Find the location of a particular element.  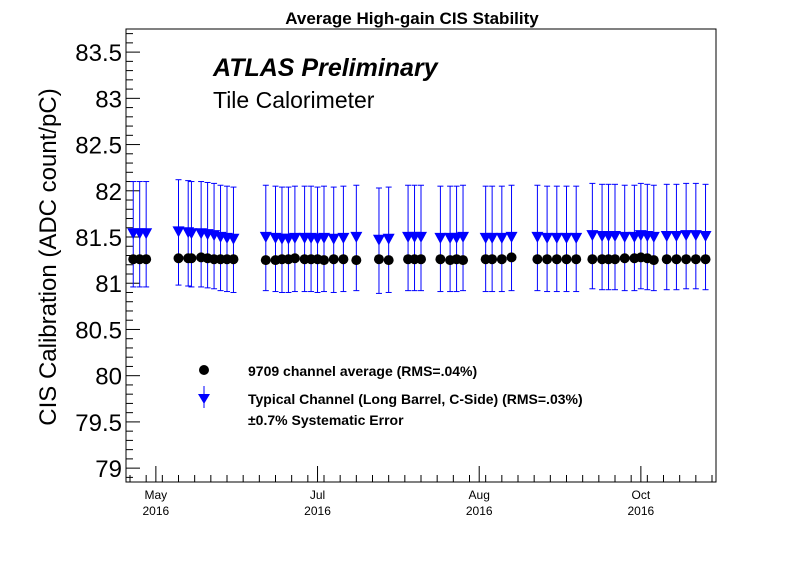

y-axis-label: CIS Calibration (ADC count/pC) is located at coordinates (48, 256).